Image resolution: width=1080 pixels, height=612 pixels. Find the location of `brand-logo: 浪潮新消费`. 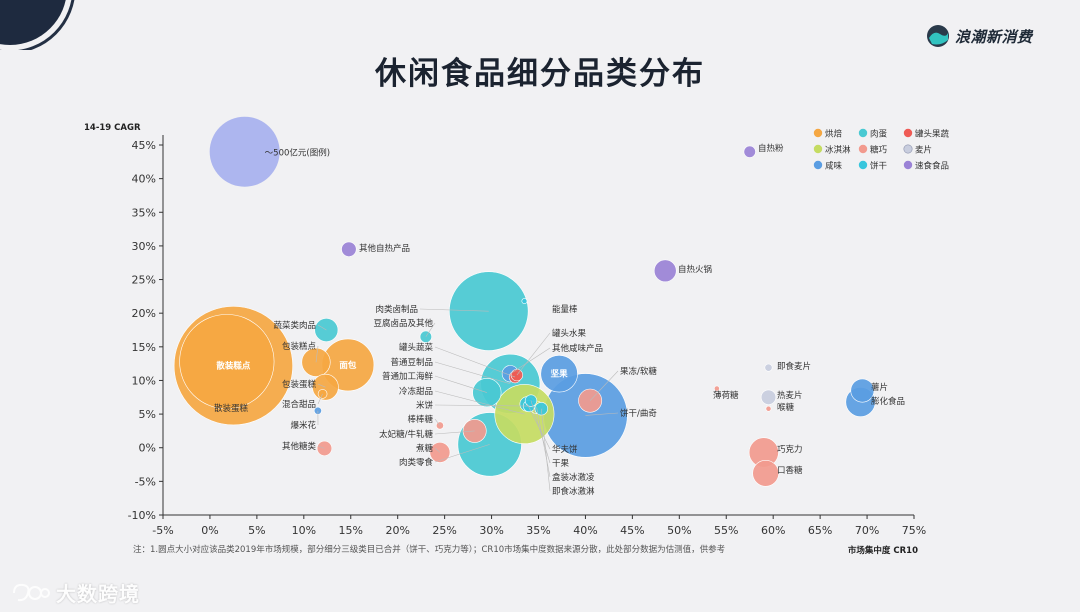

brand-logo: 浪潮新消费 is located at coordinates (979, 36).